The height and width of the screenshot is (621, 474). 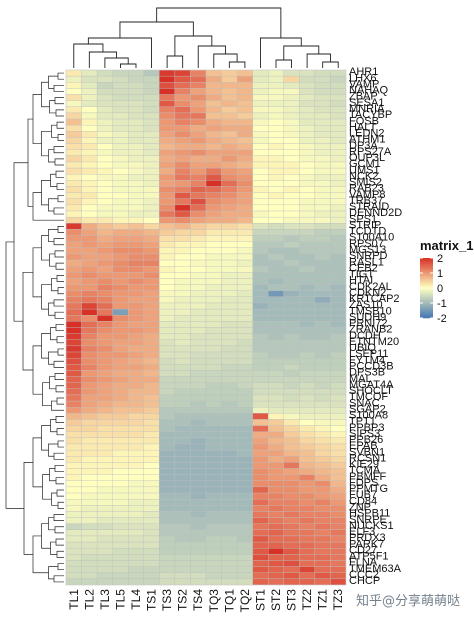 What do you see at coordinates (363, 97) in the screenshot?
I see `row-label: ZBAP` at bounding box center [363, 97].